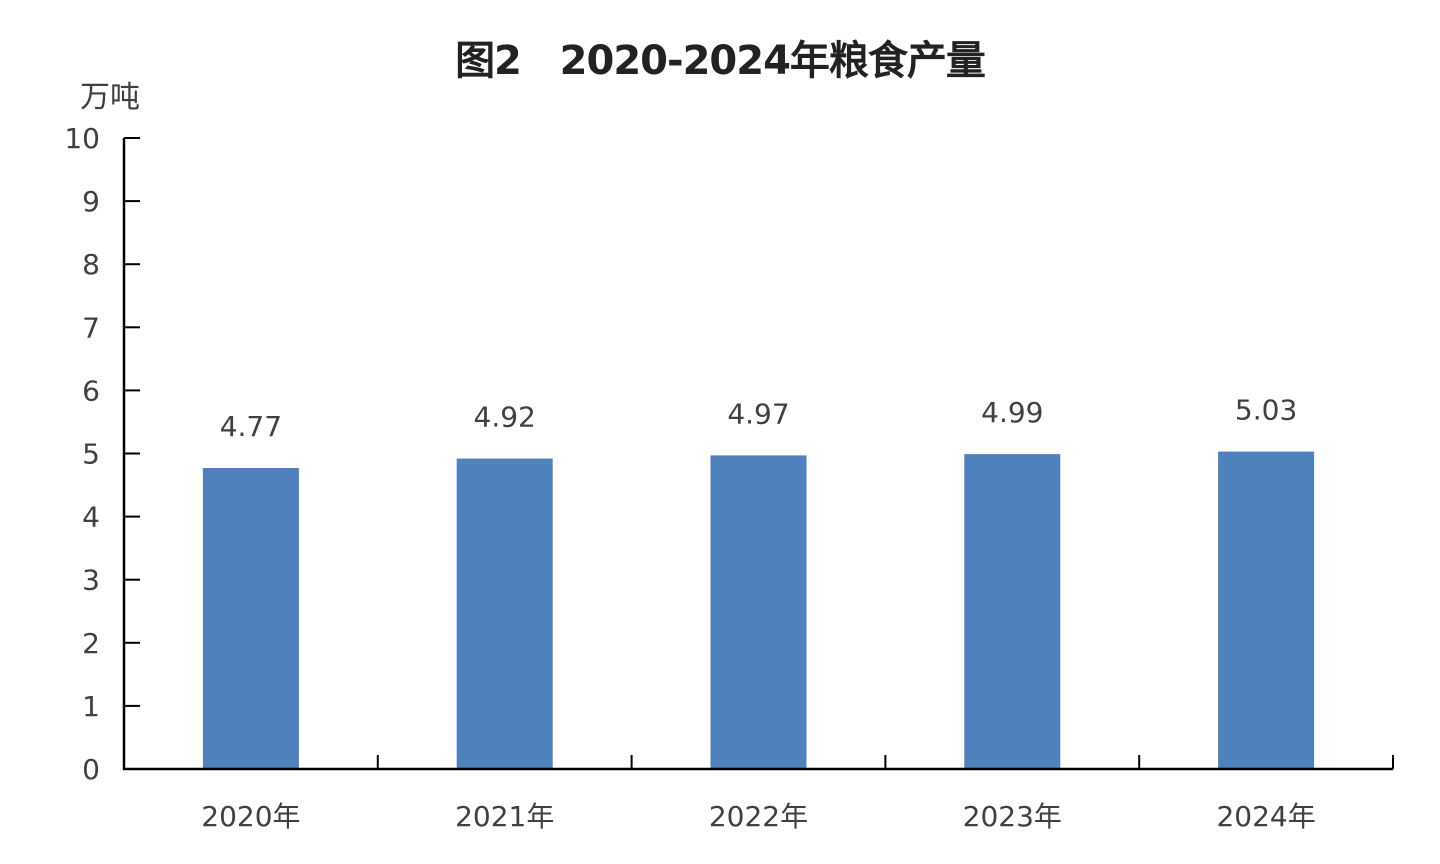 This screenshot has height=864, width=1440. Describe the element at coordinates (91, 769) in the screenshot. I see `y-tick-label: 0` at that location.